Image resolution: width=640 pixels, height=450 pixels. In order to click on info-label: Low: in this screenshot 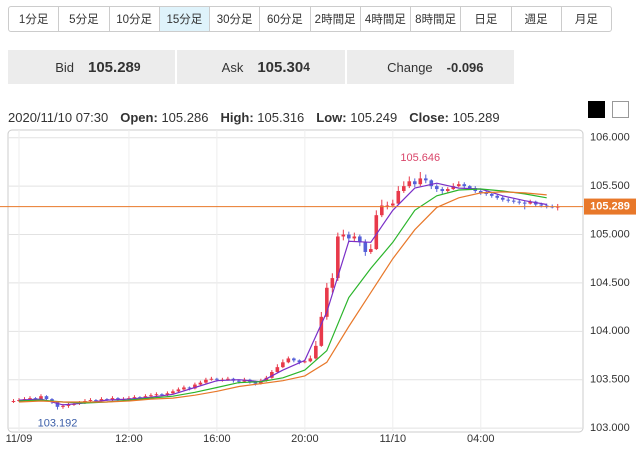, I will do `click(331, 117)`.